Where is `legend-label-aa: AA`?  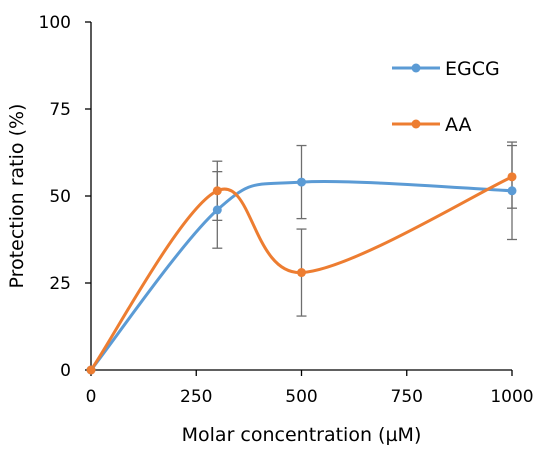 legend-label-aa: AA is located at coordinates (458, 125).